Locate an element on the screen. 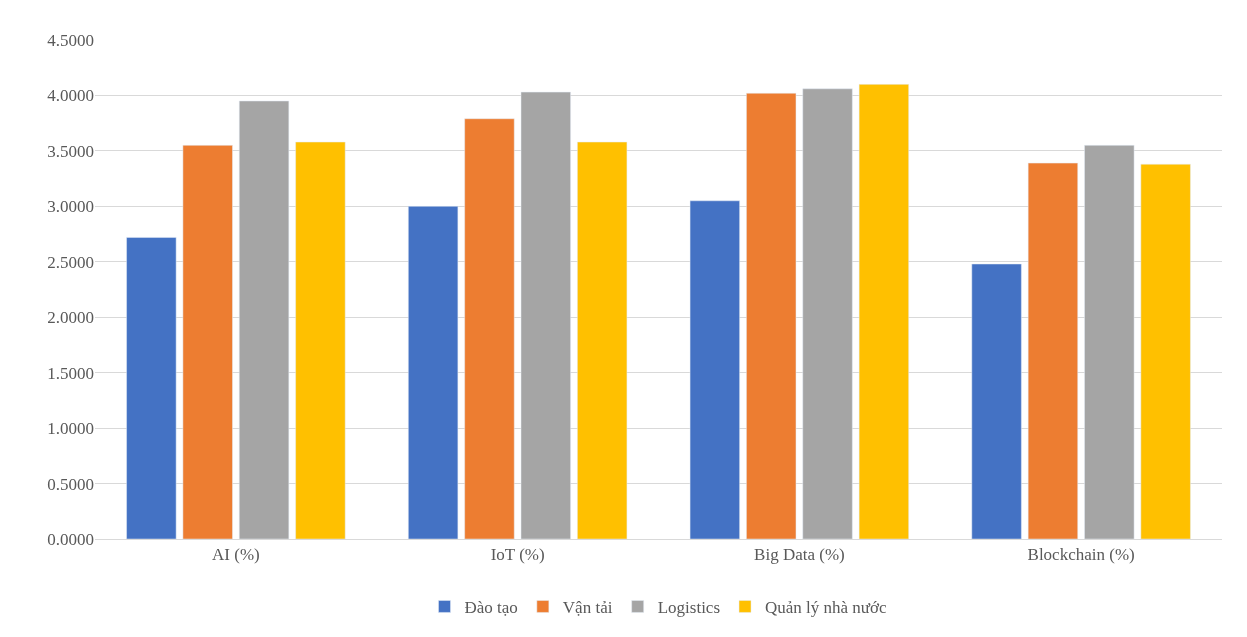  y-tick-label: 2.5000 is located at coordinates (70, 262).